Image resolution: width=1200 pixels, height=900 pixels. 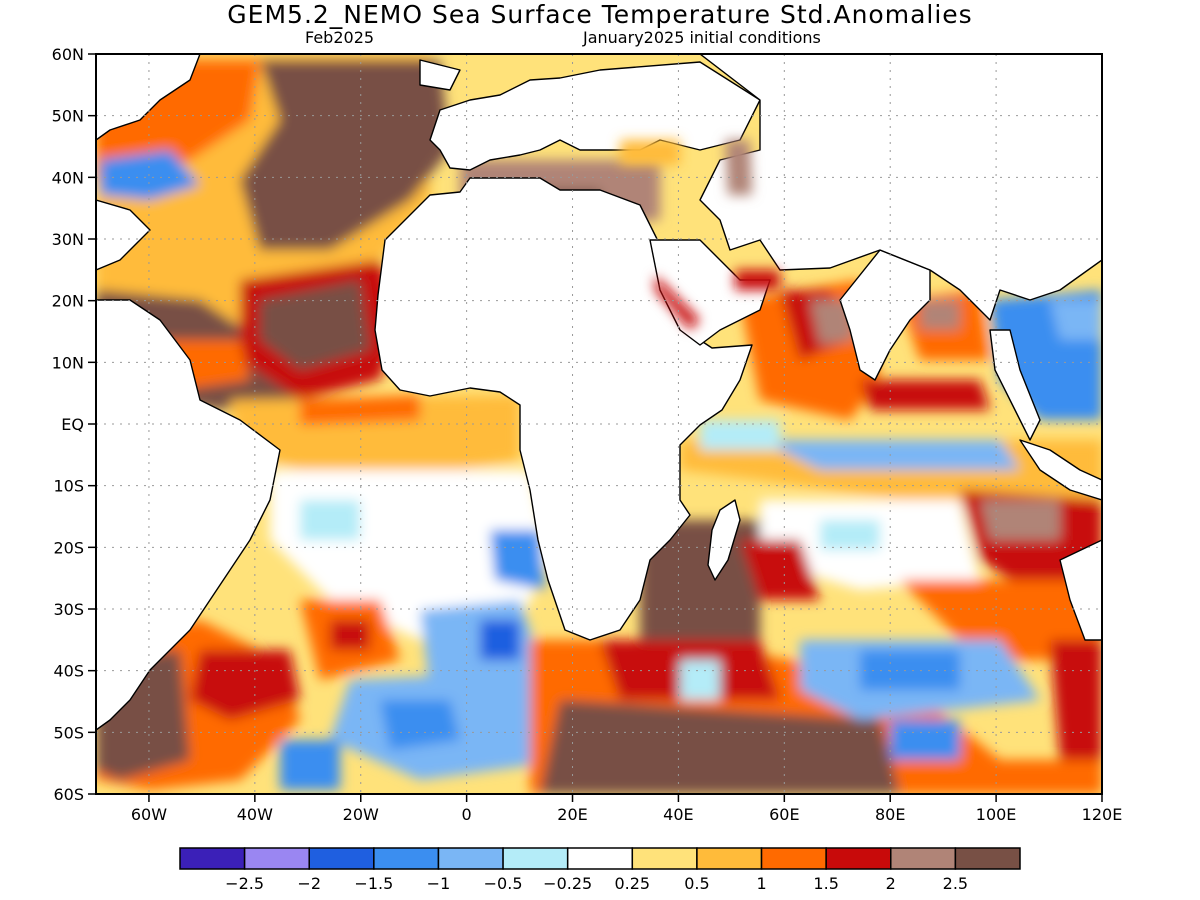 I want to click on lat-label: 50S, so click(x=68, y=732).